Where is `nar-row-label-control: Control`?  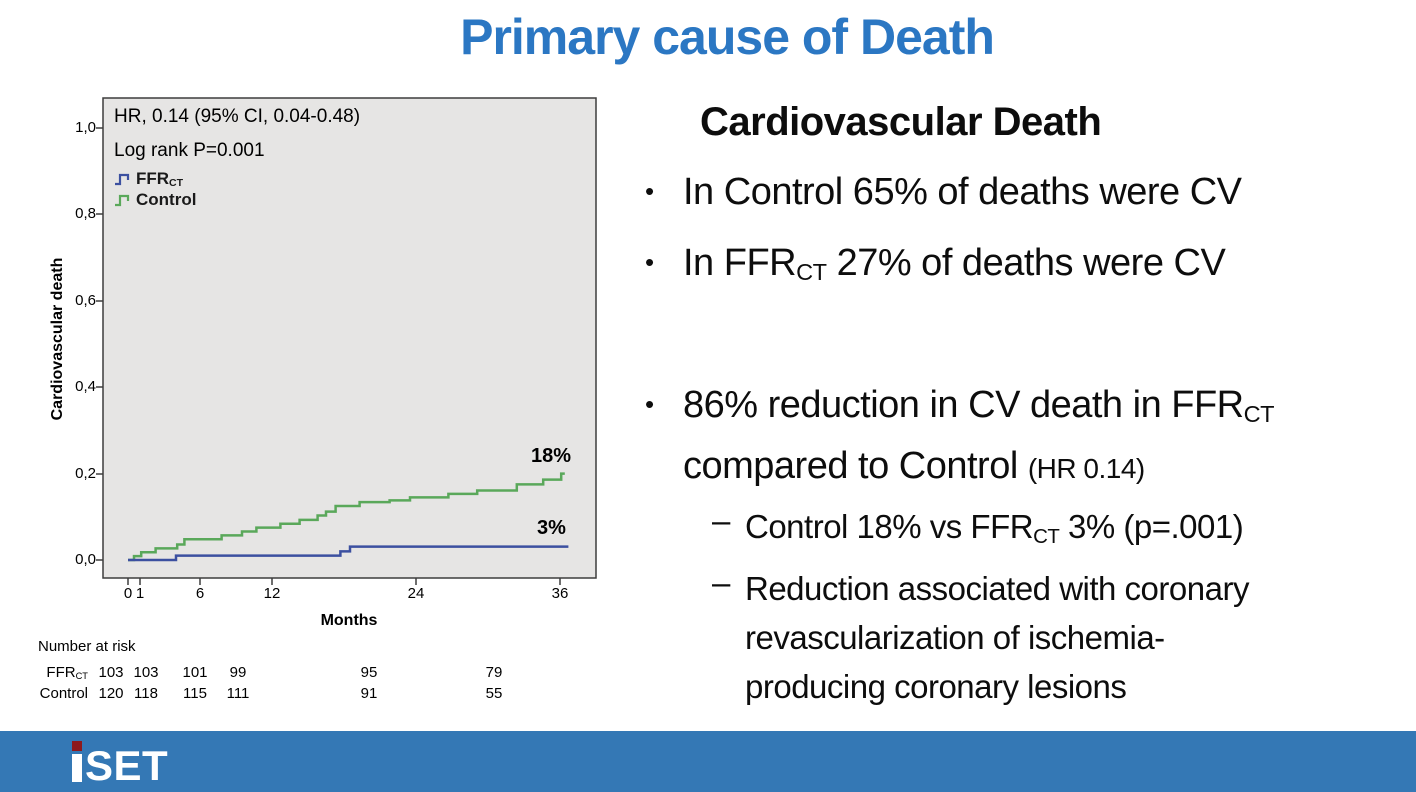
nar-row-label-control: Control is located at coordinates (63, 693).